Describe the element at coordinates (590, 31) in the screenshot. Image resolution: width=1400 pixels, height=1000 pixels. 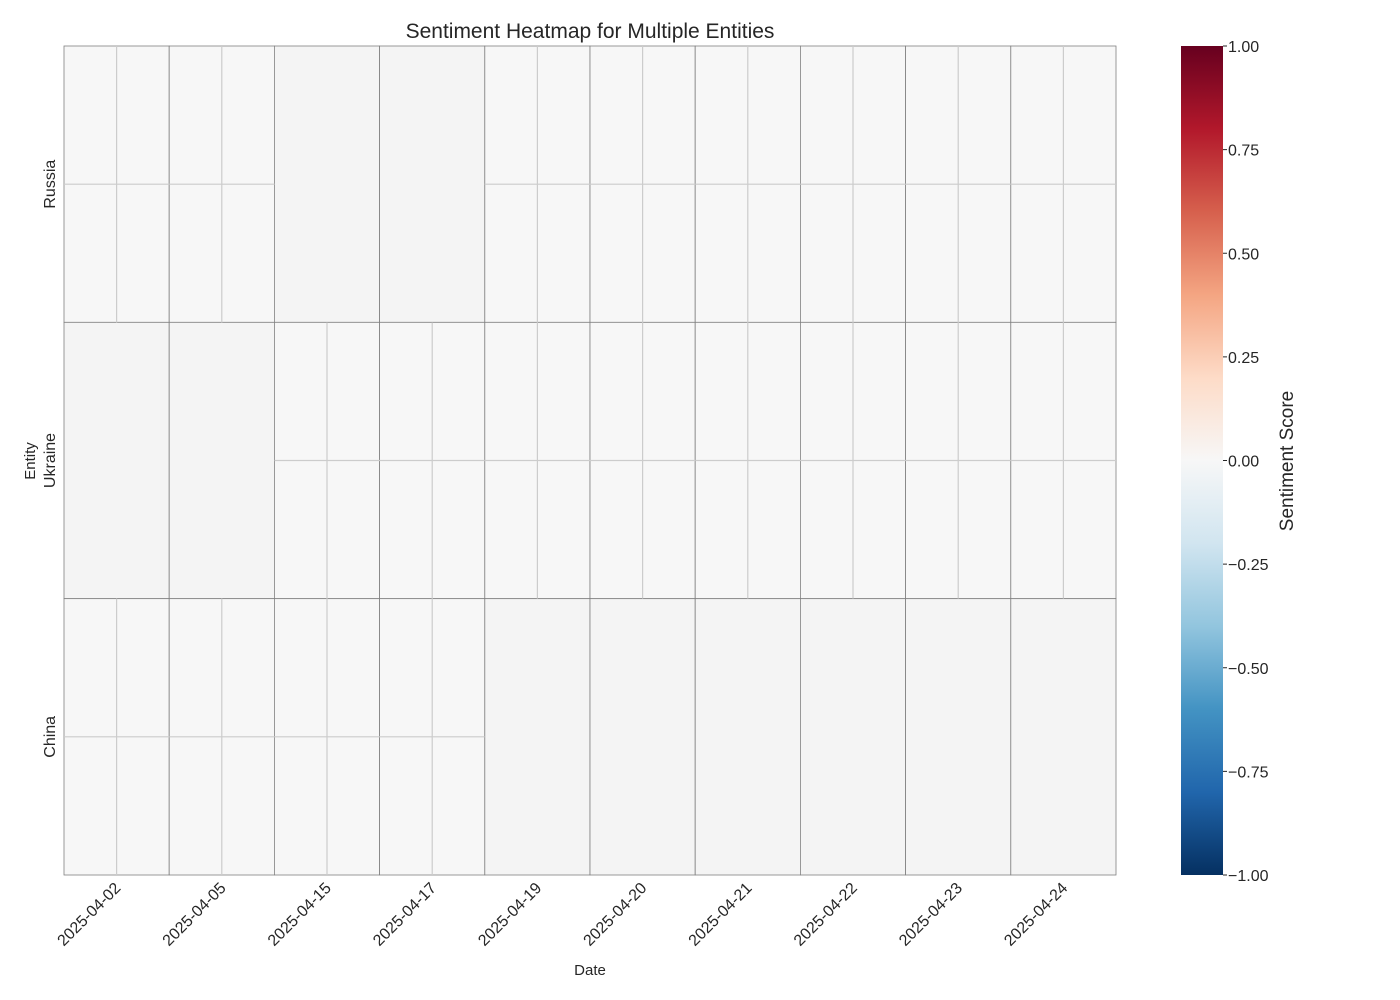
I see `chart-title: Sentiment Heatmap for Multiple Entities` at that location.